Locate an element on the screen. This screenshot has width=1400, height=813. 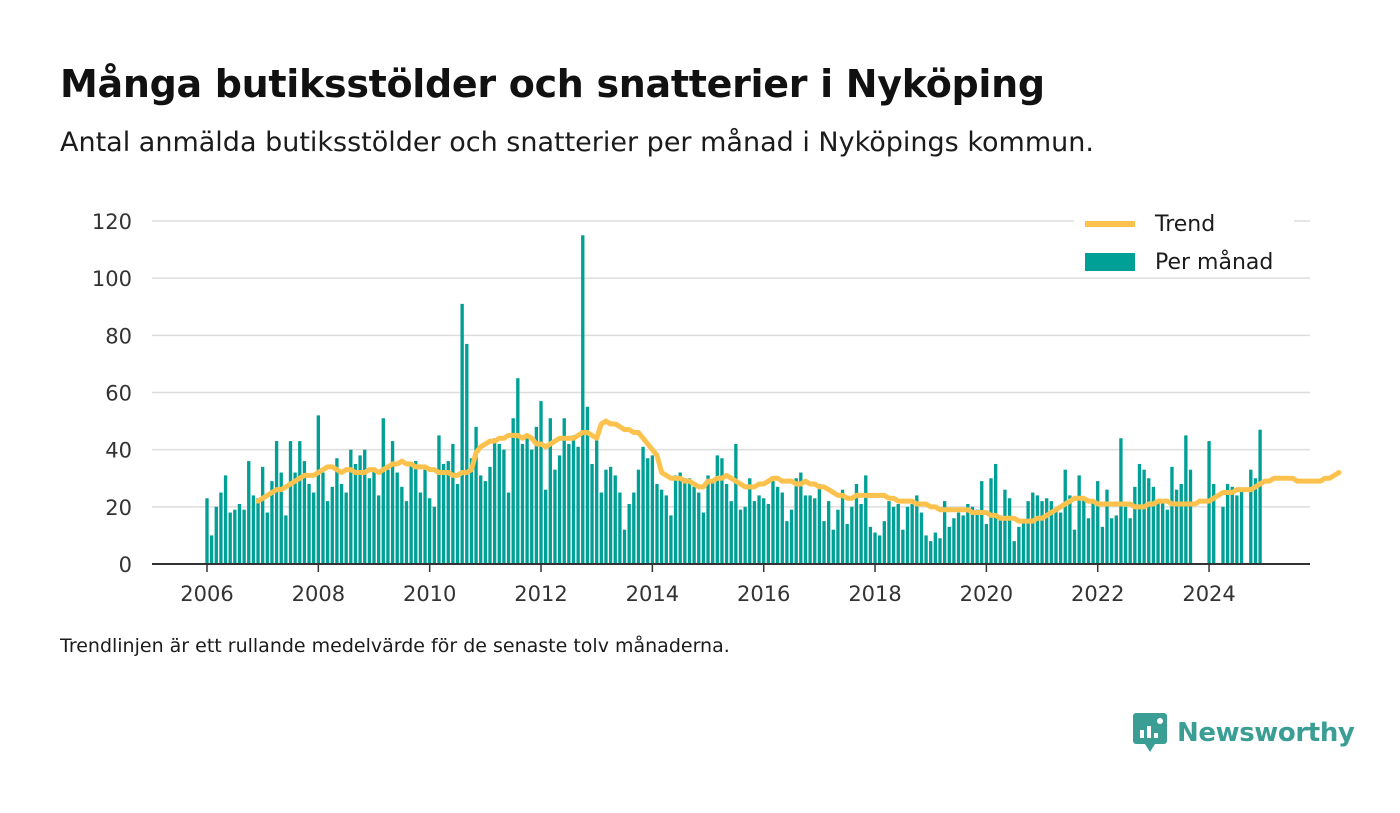
brand-logo: Newsworthy is located at coordinates (1244, 733).